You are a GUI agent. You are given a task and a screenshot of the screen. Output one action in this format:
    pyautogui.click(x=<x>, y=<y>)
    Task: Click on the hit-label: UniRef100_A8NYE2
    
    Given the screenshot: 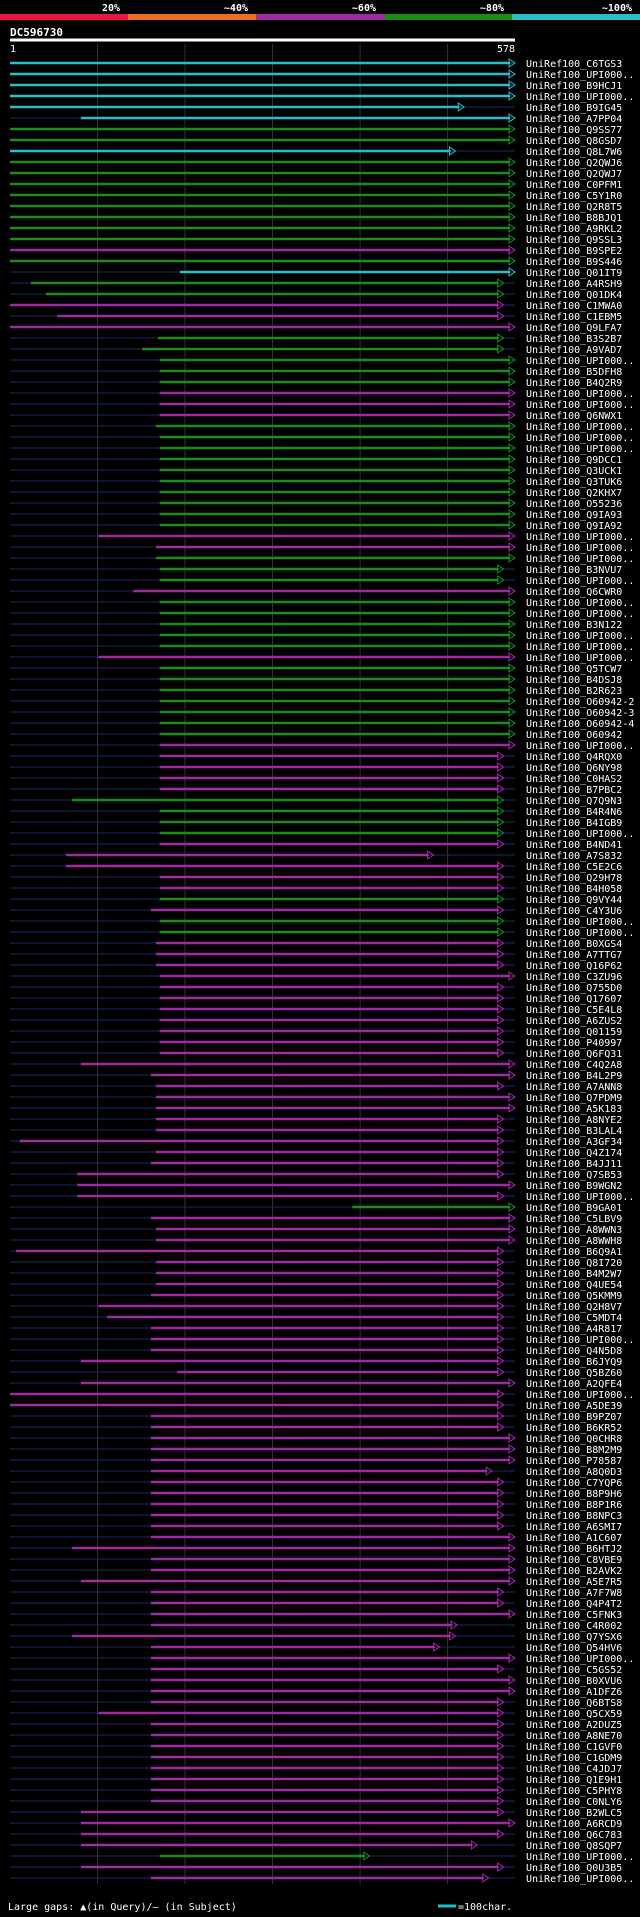 What is the action you would take?
    pyautogui.click(x=574, y=1120)
    